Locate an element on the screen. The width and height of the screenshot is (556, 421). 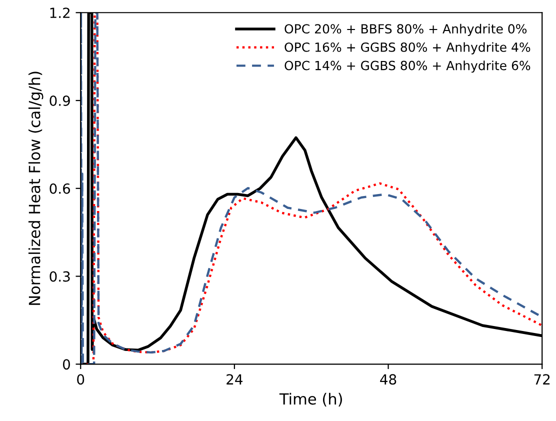
x-tick-label: 72 is located at coordinates (542, 379).